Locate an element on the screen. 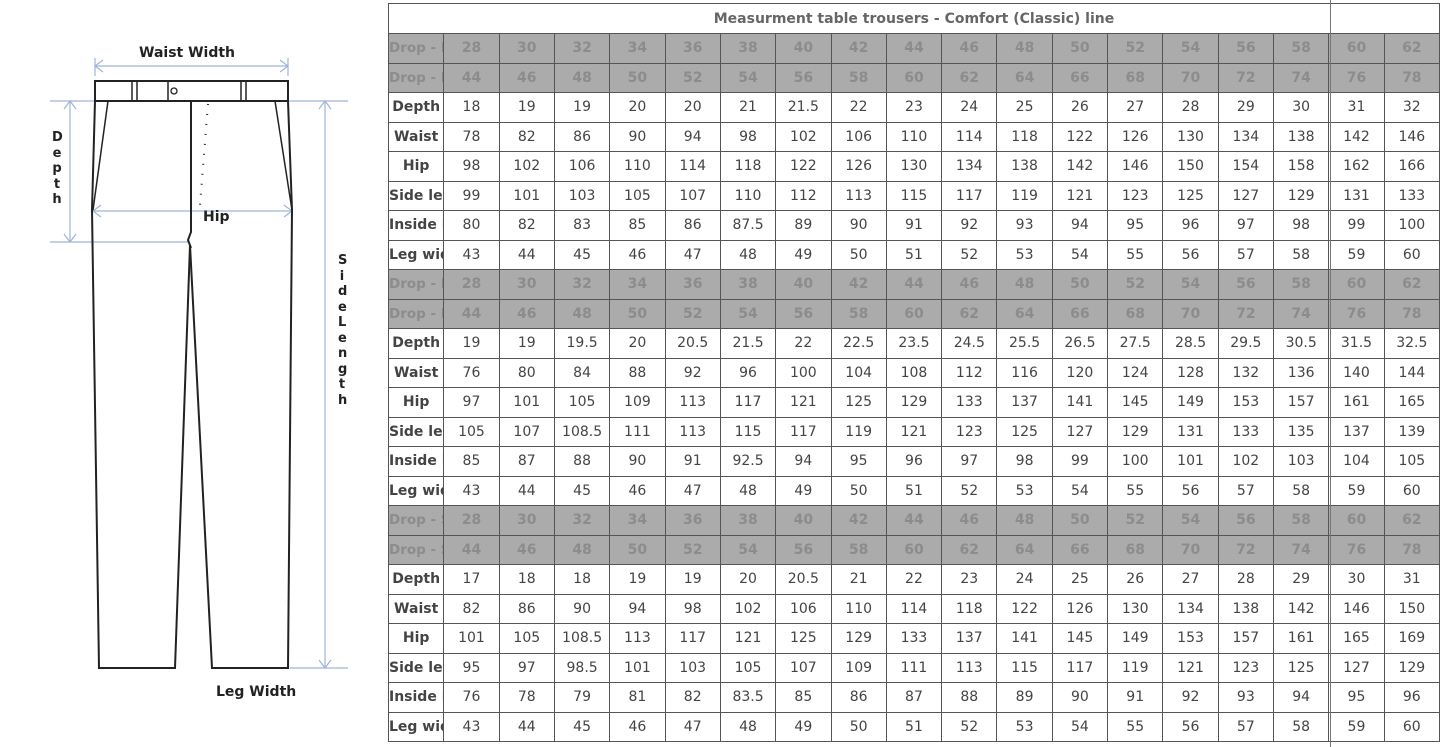 The height and width of the screenshot is (747, 1445). table-cell: 19 is located at coordinates (526, 343).